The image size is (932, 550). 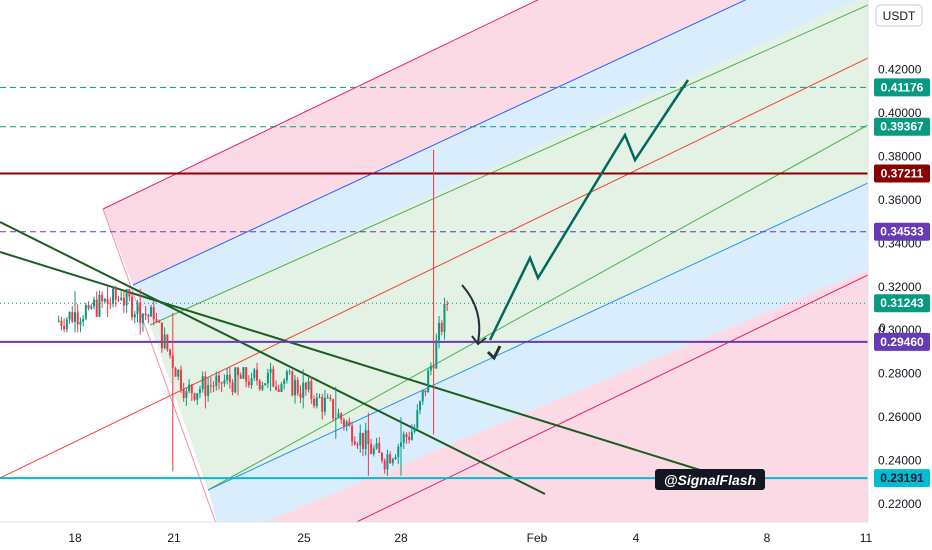 I want to click on projection-arrow-down-head, so click(x=479, y=340).